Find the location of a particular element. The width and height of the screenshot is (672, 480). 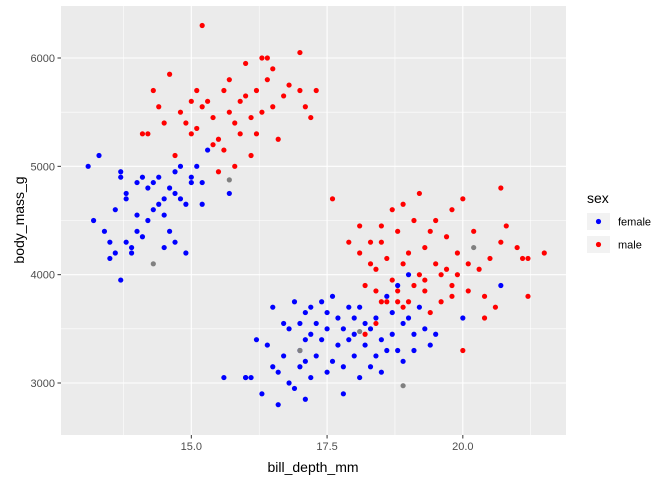

legend: sex female male is located at coordinates (619, 221).